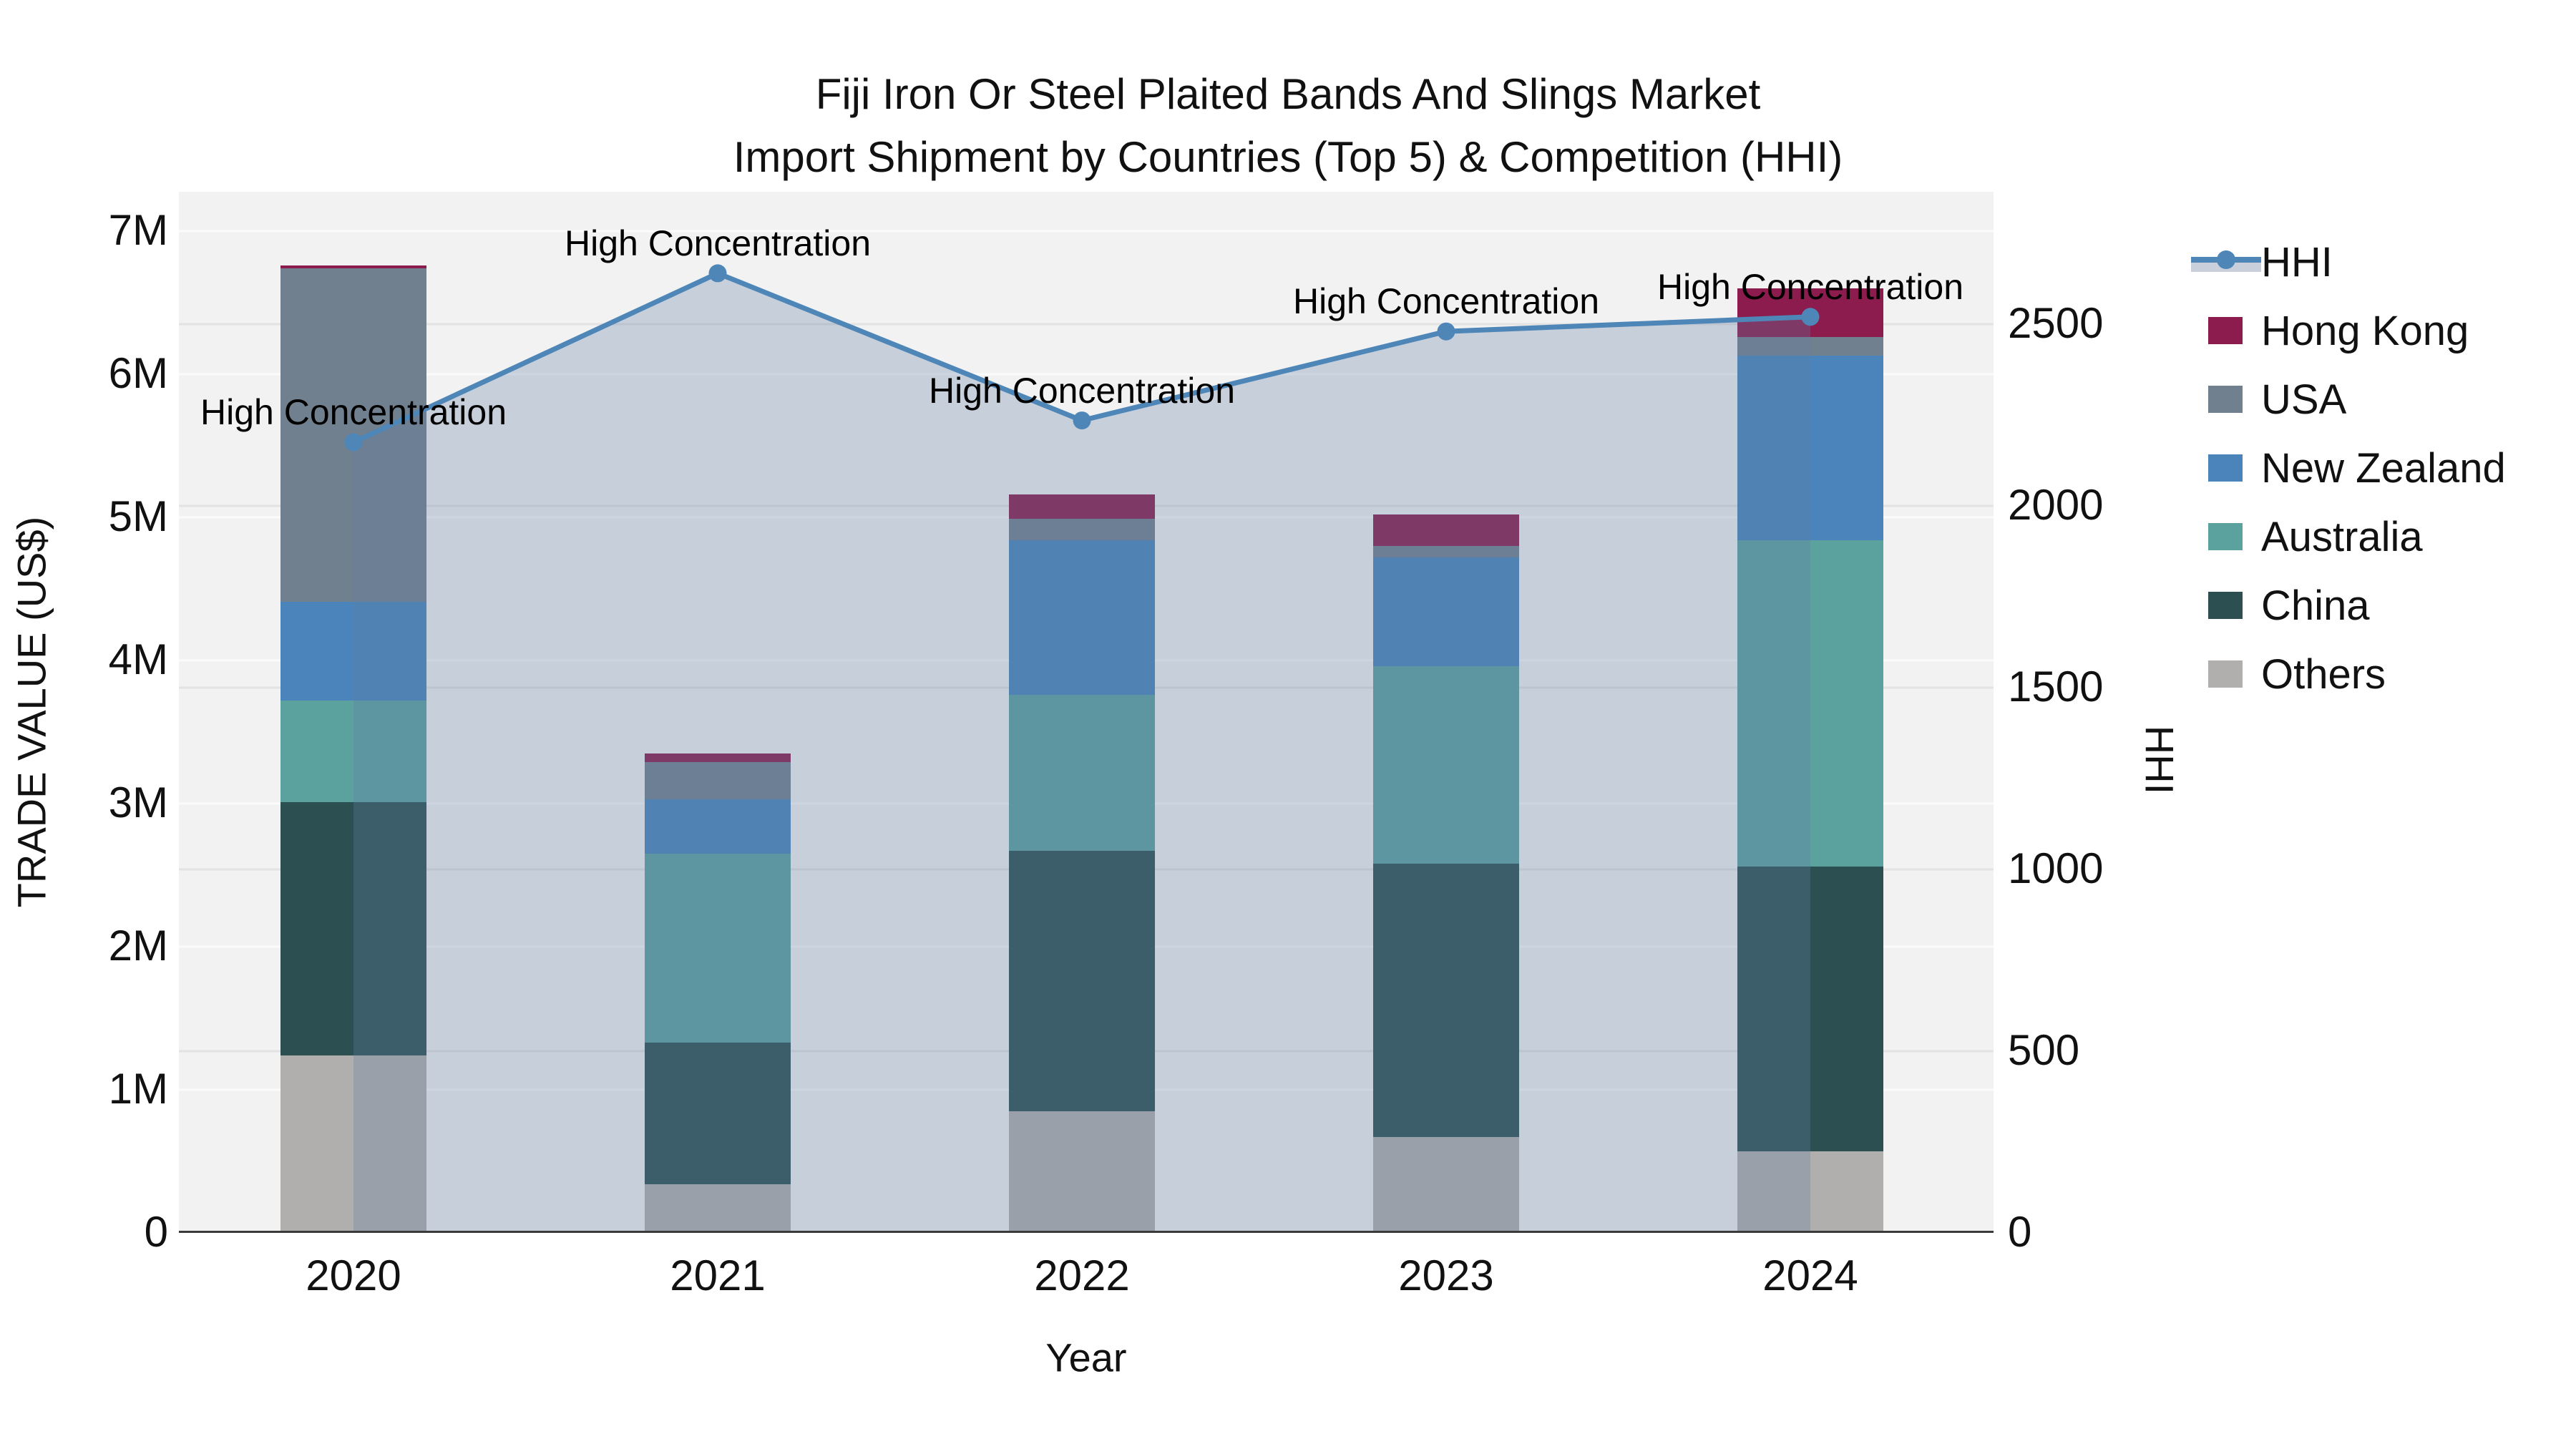 The image size is (2576, 1449). Describe the element at coordinates (1446, 1185) in the screenshot. I see `bar-segment-2023-others` at that location.